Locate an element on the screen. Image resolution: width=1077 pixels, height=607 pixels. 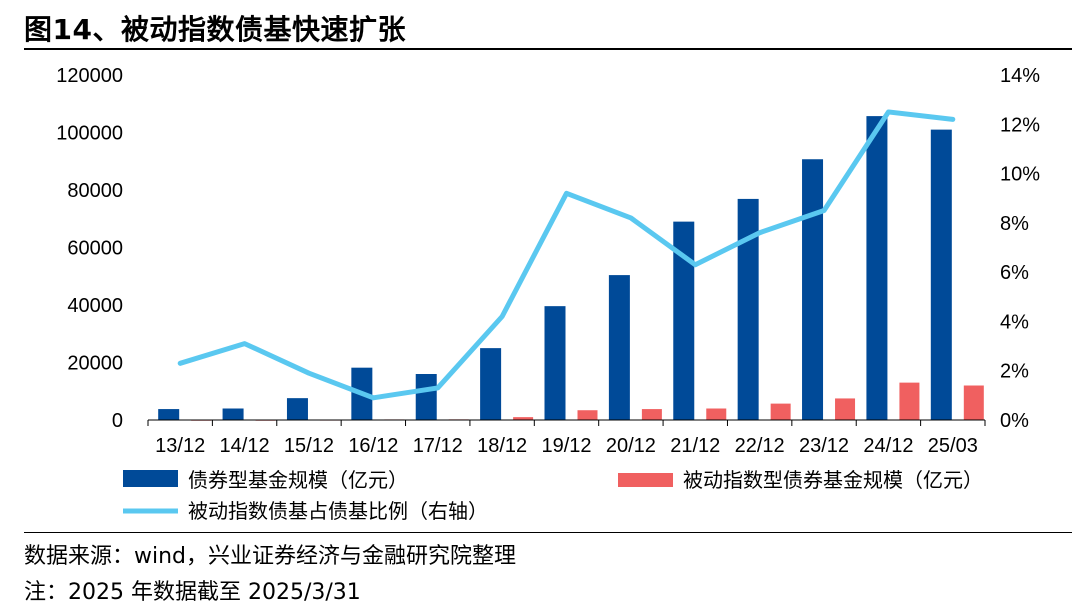
left-tick-label: 100000 is located at coordinates (89, 134).